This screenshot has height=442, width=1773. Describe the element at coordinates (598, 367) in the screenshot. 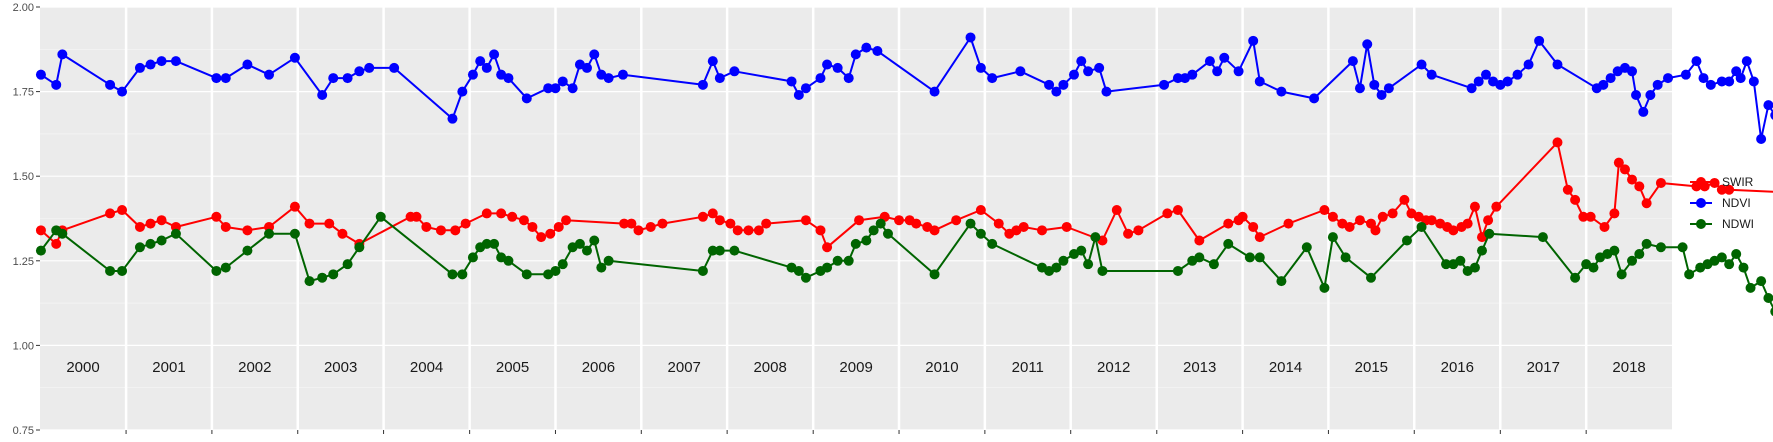

I see `year-label: 2006` at that location.